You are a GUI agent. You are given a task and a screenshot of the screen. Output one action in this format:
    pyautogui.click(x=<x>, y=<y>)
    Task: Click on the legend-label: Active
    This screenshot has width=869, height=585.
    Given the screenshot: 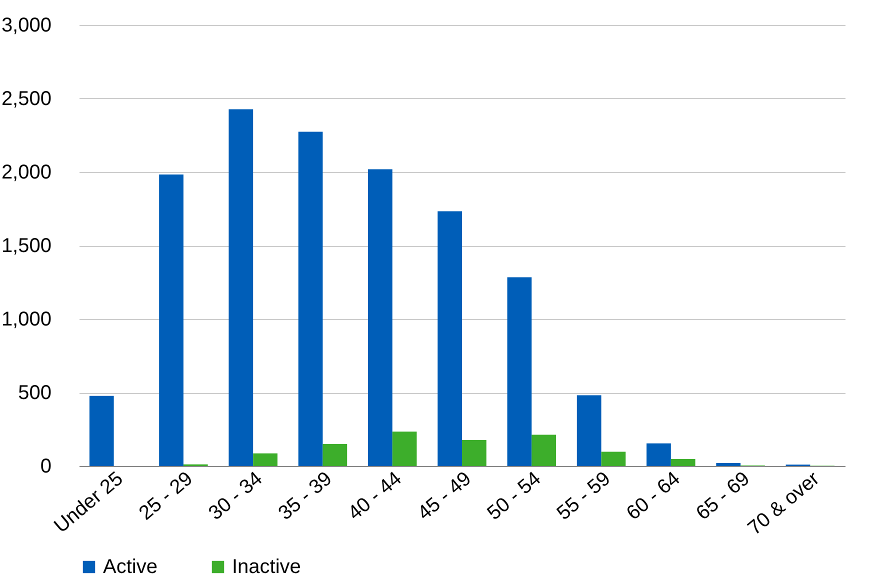 What is the action you would take?
    pyautogui.click(x=130, y=567)
    